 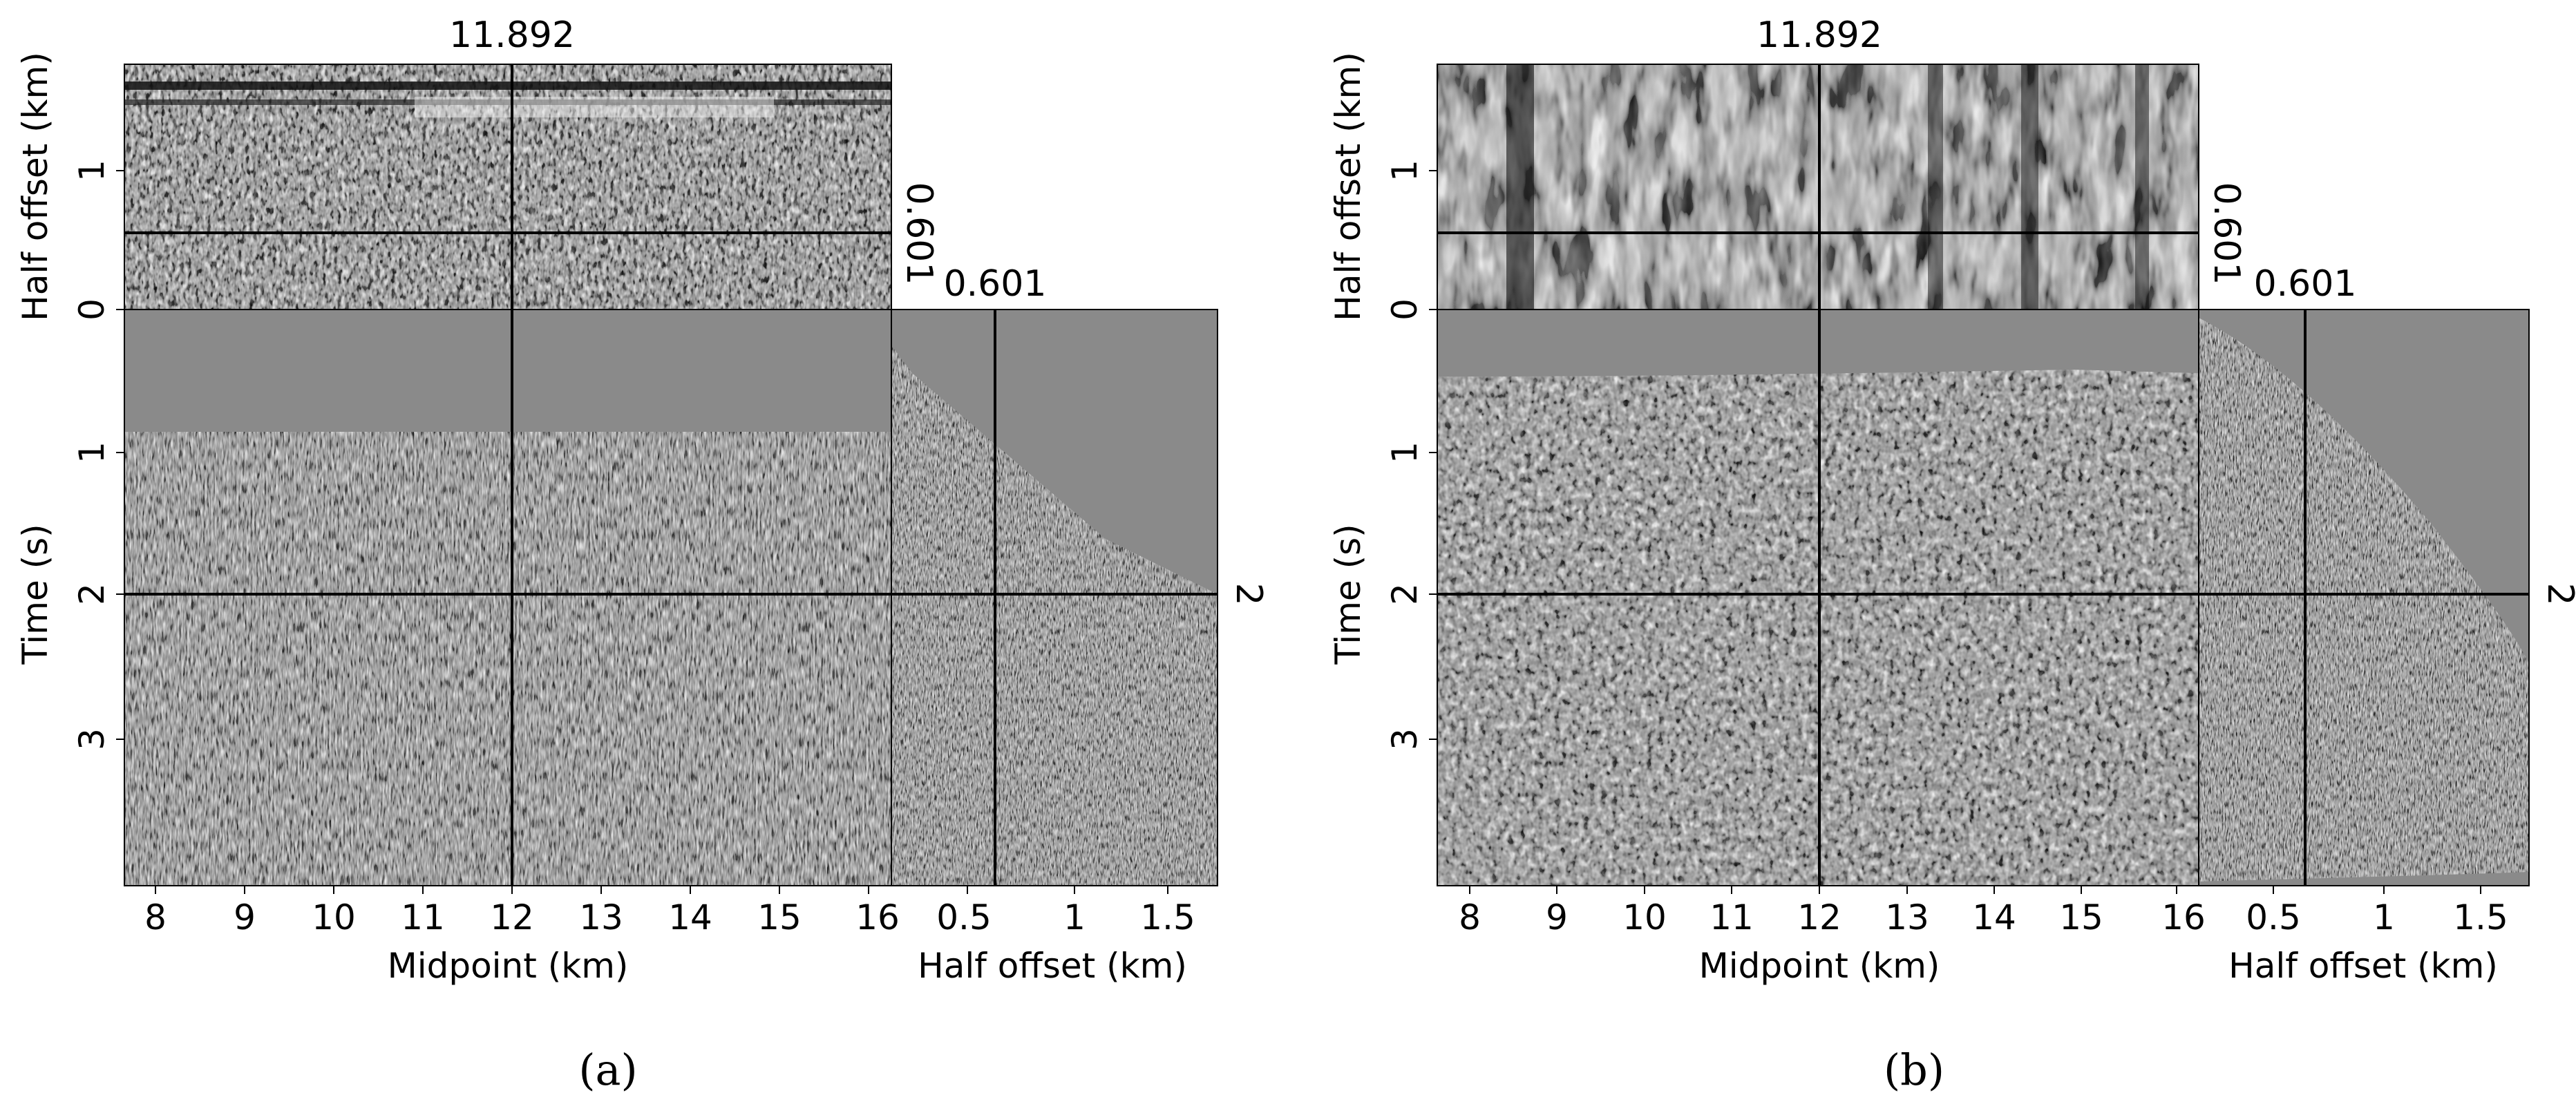 What do you see at coordinates (779, 917) in the screenshot?
I see `panel-a-midpoint-tick-15: 15` at bounding box center [779, 917].